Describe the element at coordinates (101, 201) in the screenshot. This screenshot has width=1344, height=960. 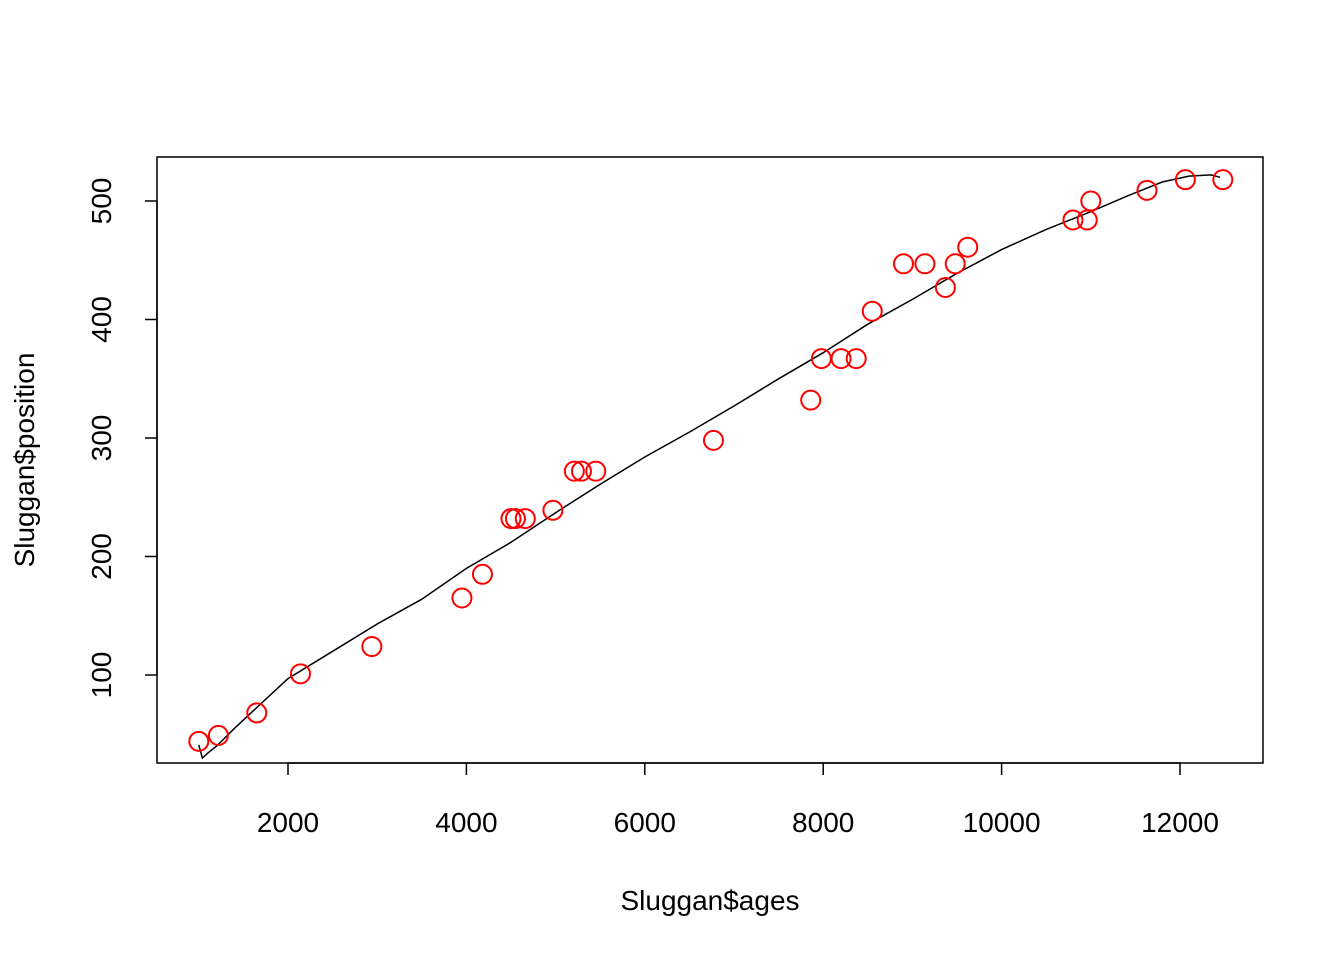
I see `y-tick-label: 500` at that location.